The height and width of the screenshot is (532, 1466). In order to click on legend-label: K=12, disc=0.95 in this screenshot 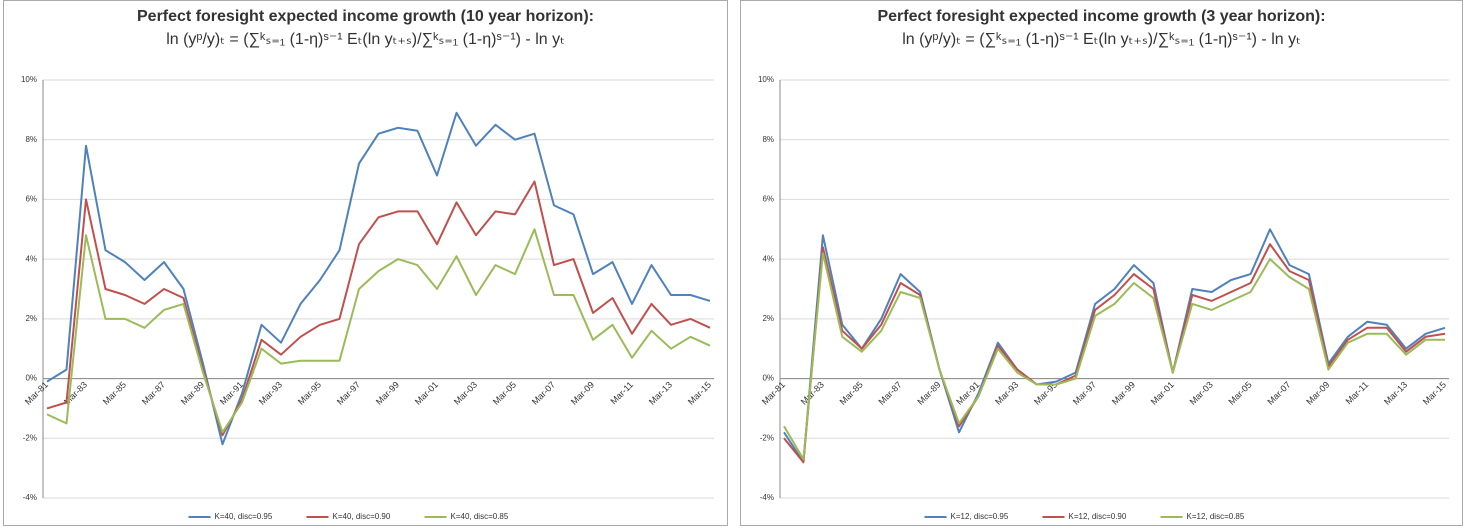, I will do `click(980, 516)`.